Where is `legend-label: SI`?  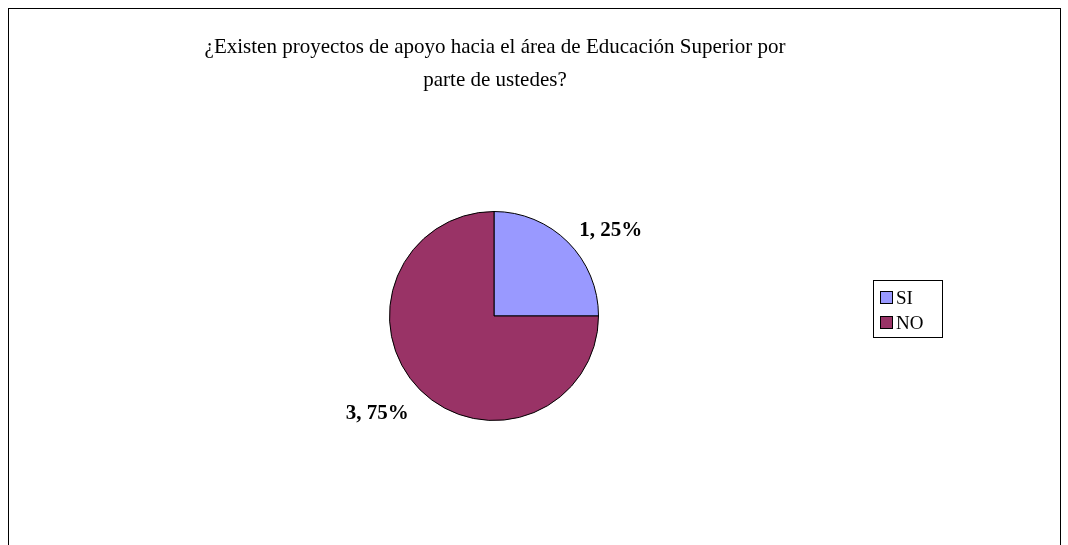
legend-label: SI is located at coordinates (904, 297).